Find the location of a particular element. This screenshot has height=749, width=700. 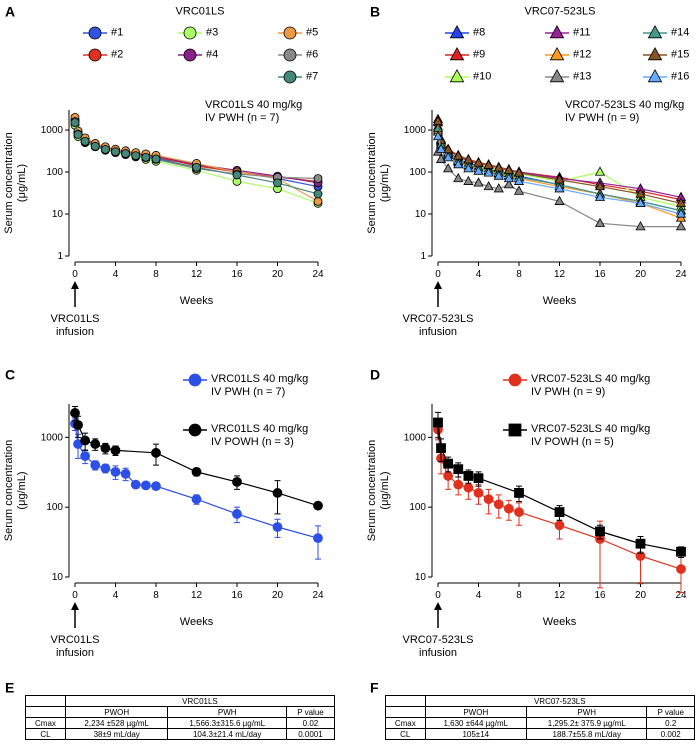

panel-label: E is located at coordinates (10, 687).